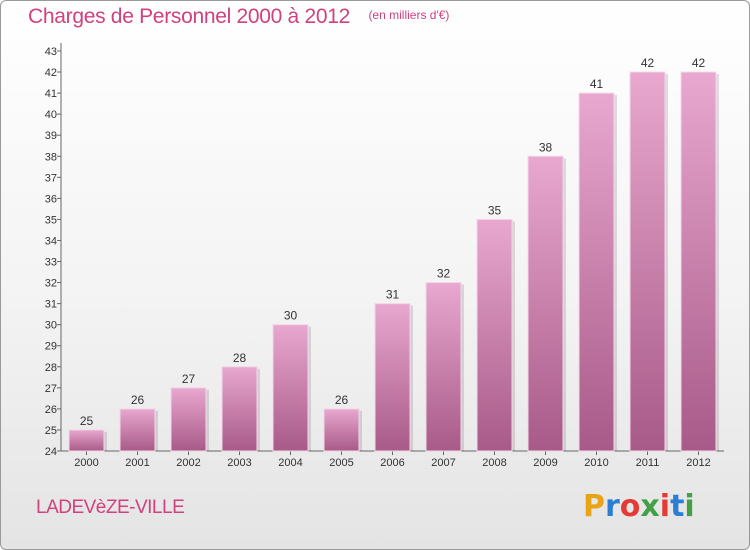 The height and width of the screenshot is (550, 750). Describe the element at coordinates (546, 147) in the screenshot. I see `bar-value-label: 38` at that location.